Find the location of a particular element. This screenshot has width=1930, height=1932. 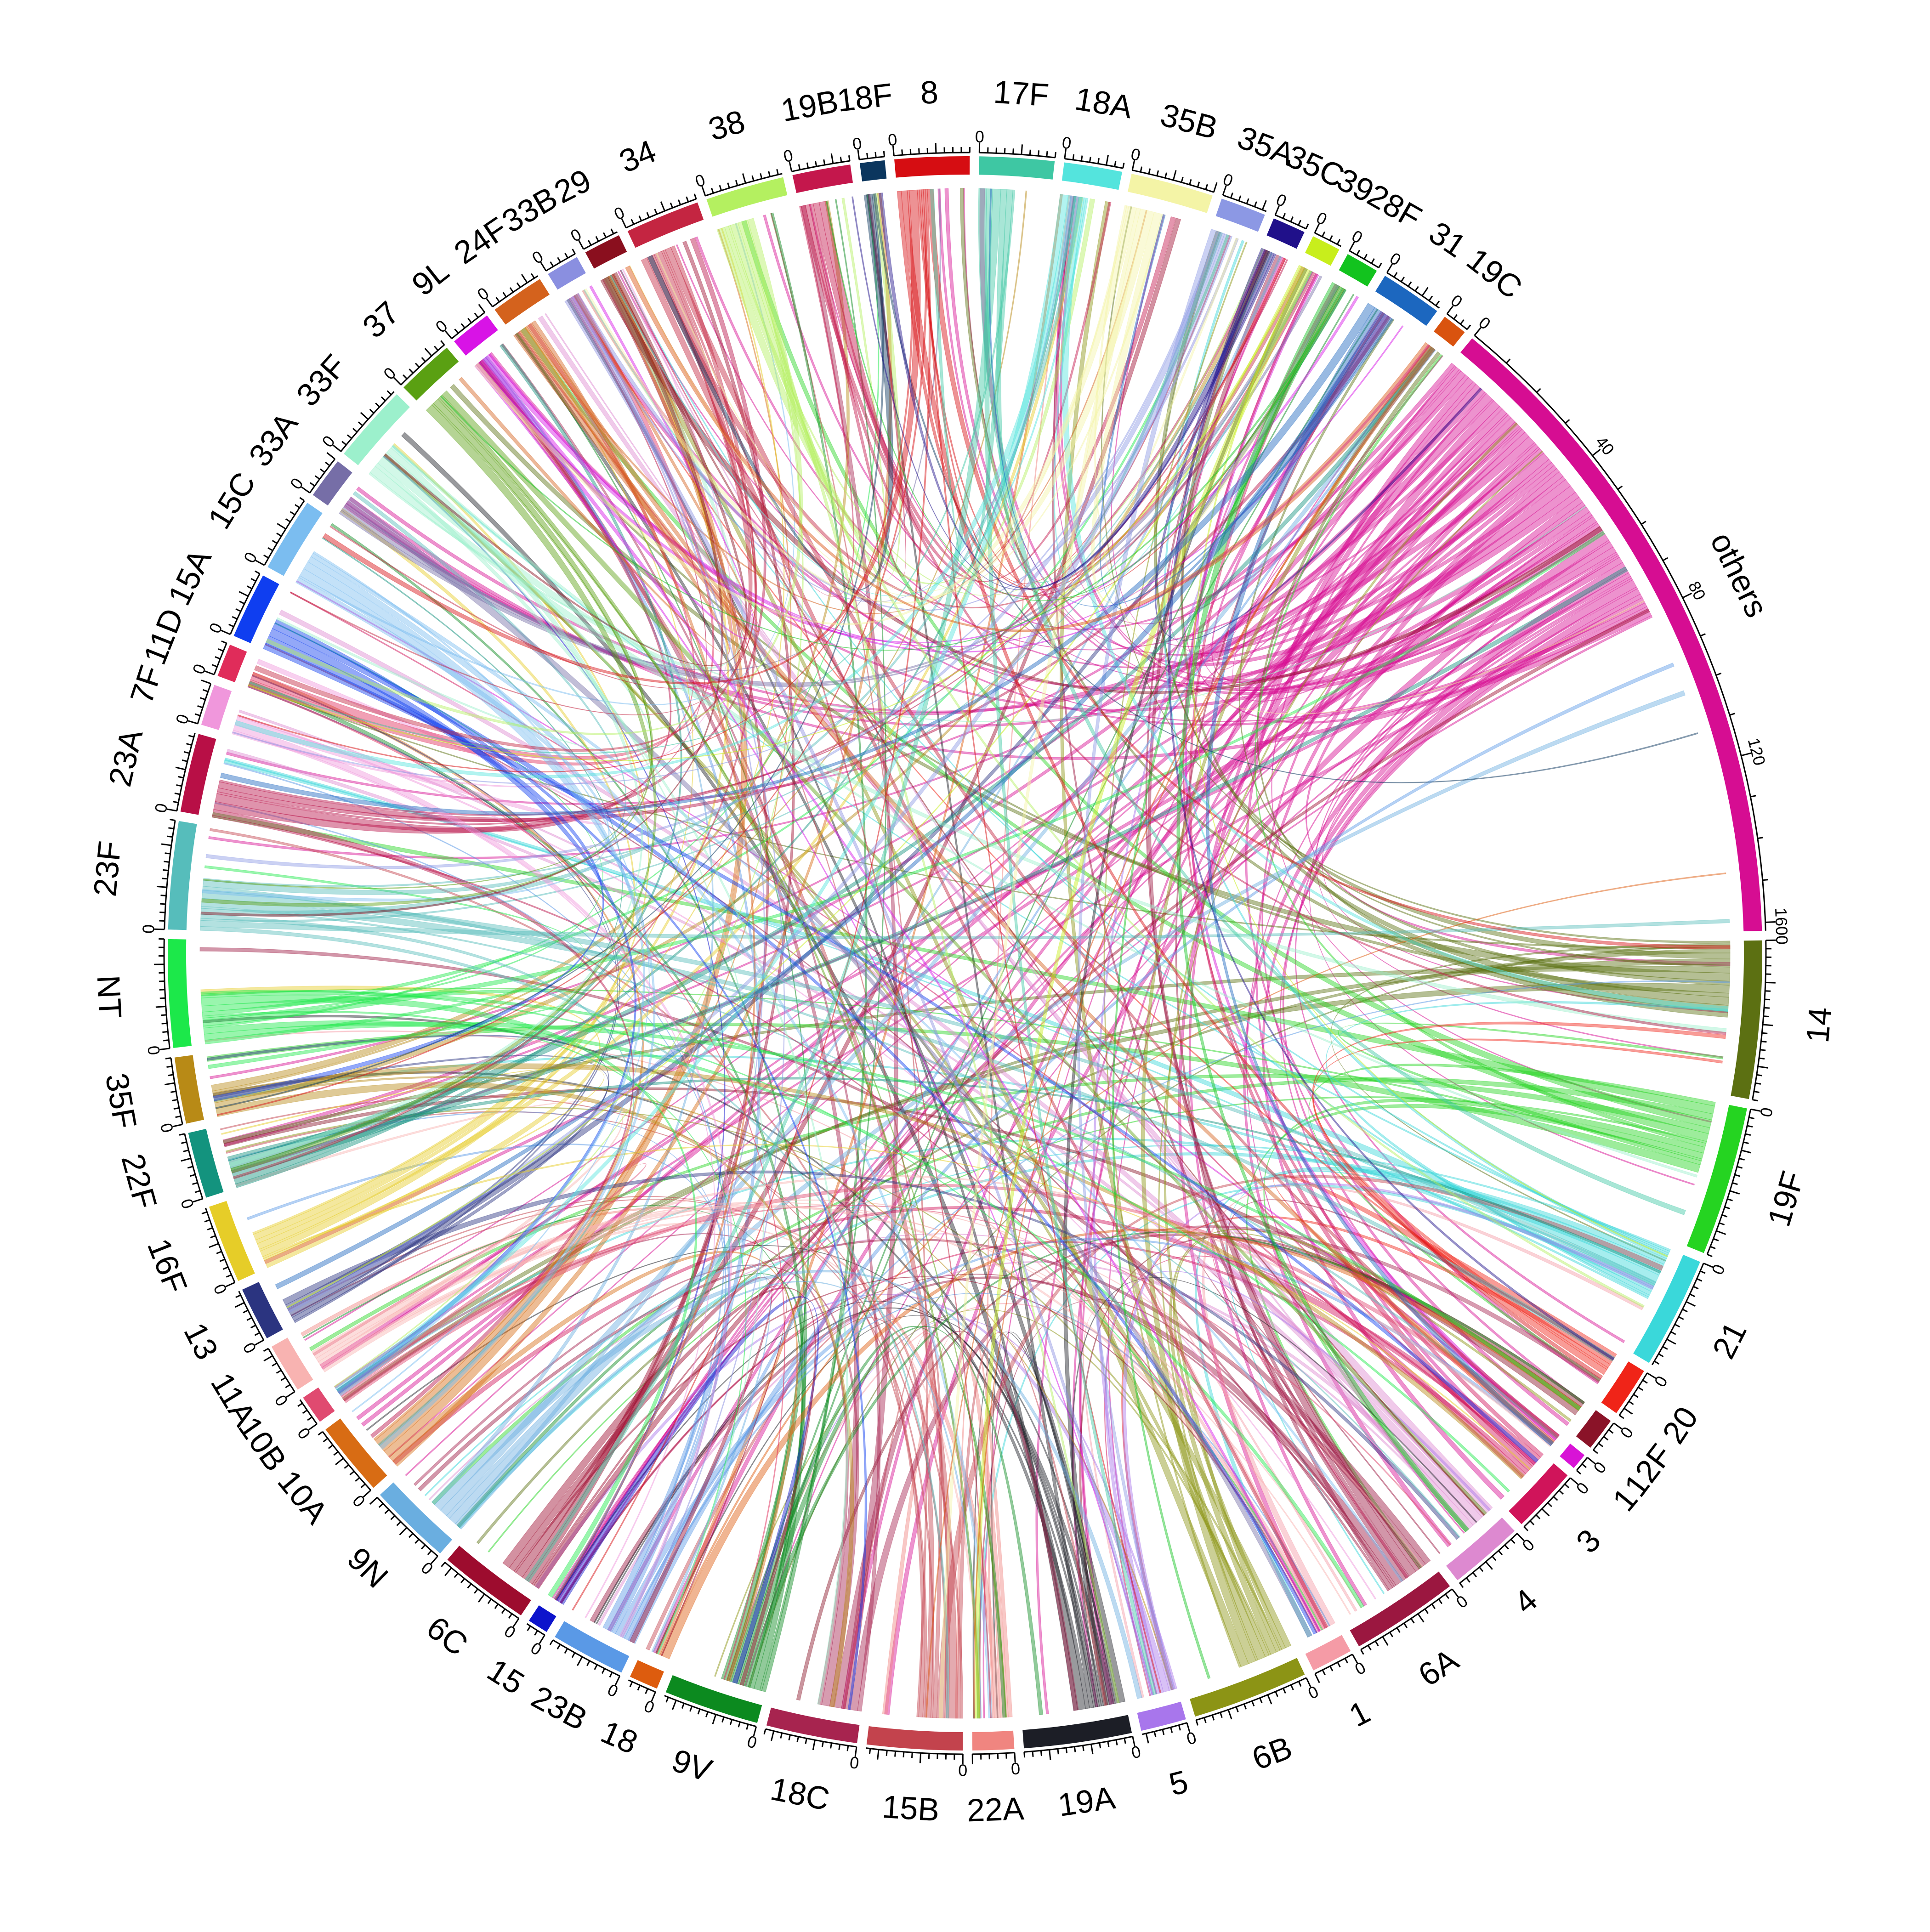

sector-8: 0 is located at coordinates (928, 154).